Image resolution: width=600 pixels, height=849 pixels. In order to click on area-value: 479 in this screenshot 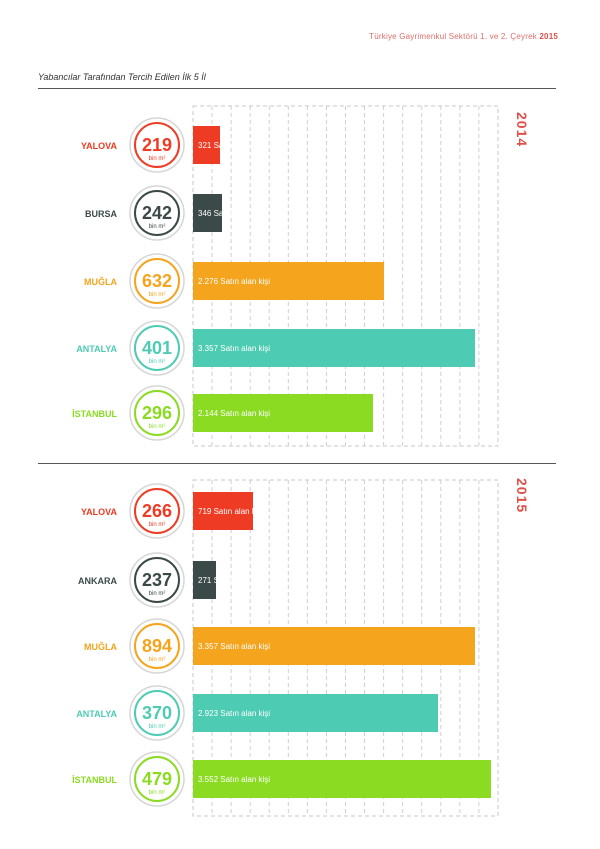, I will do `click(157, 779)`.